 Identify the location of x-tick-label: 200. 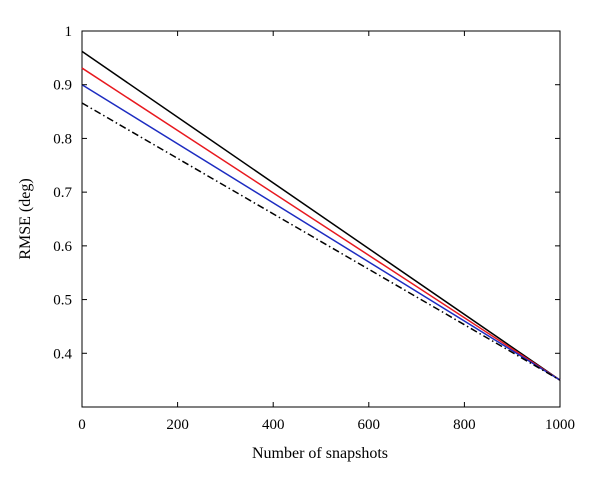
(177, 425).